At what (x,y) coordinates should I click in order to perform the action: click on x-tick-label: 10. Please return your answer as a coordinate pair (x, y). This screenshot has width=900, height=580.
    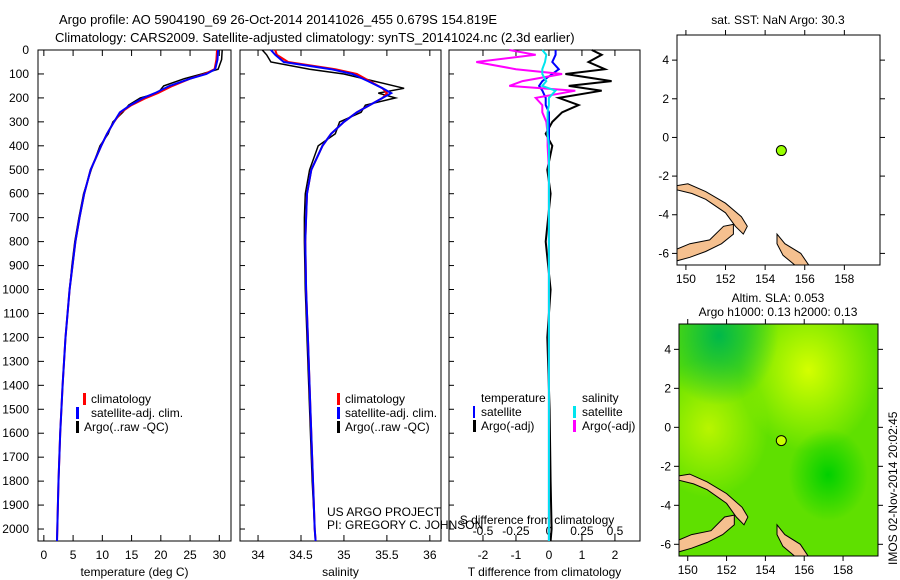
    Looking at the image, I should click on (103, 555).